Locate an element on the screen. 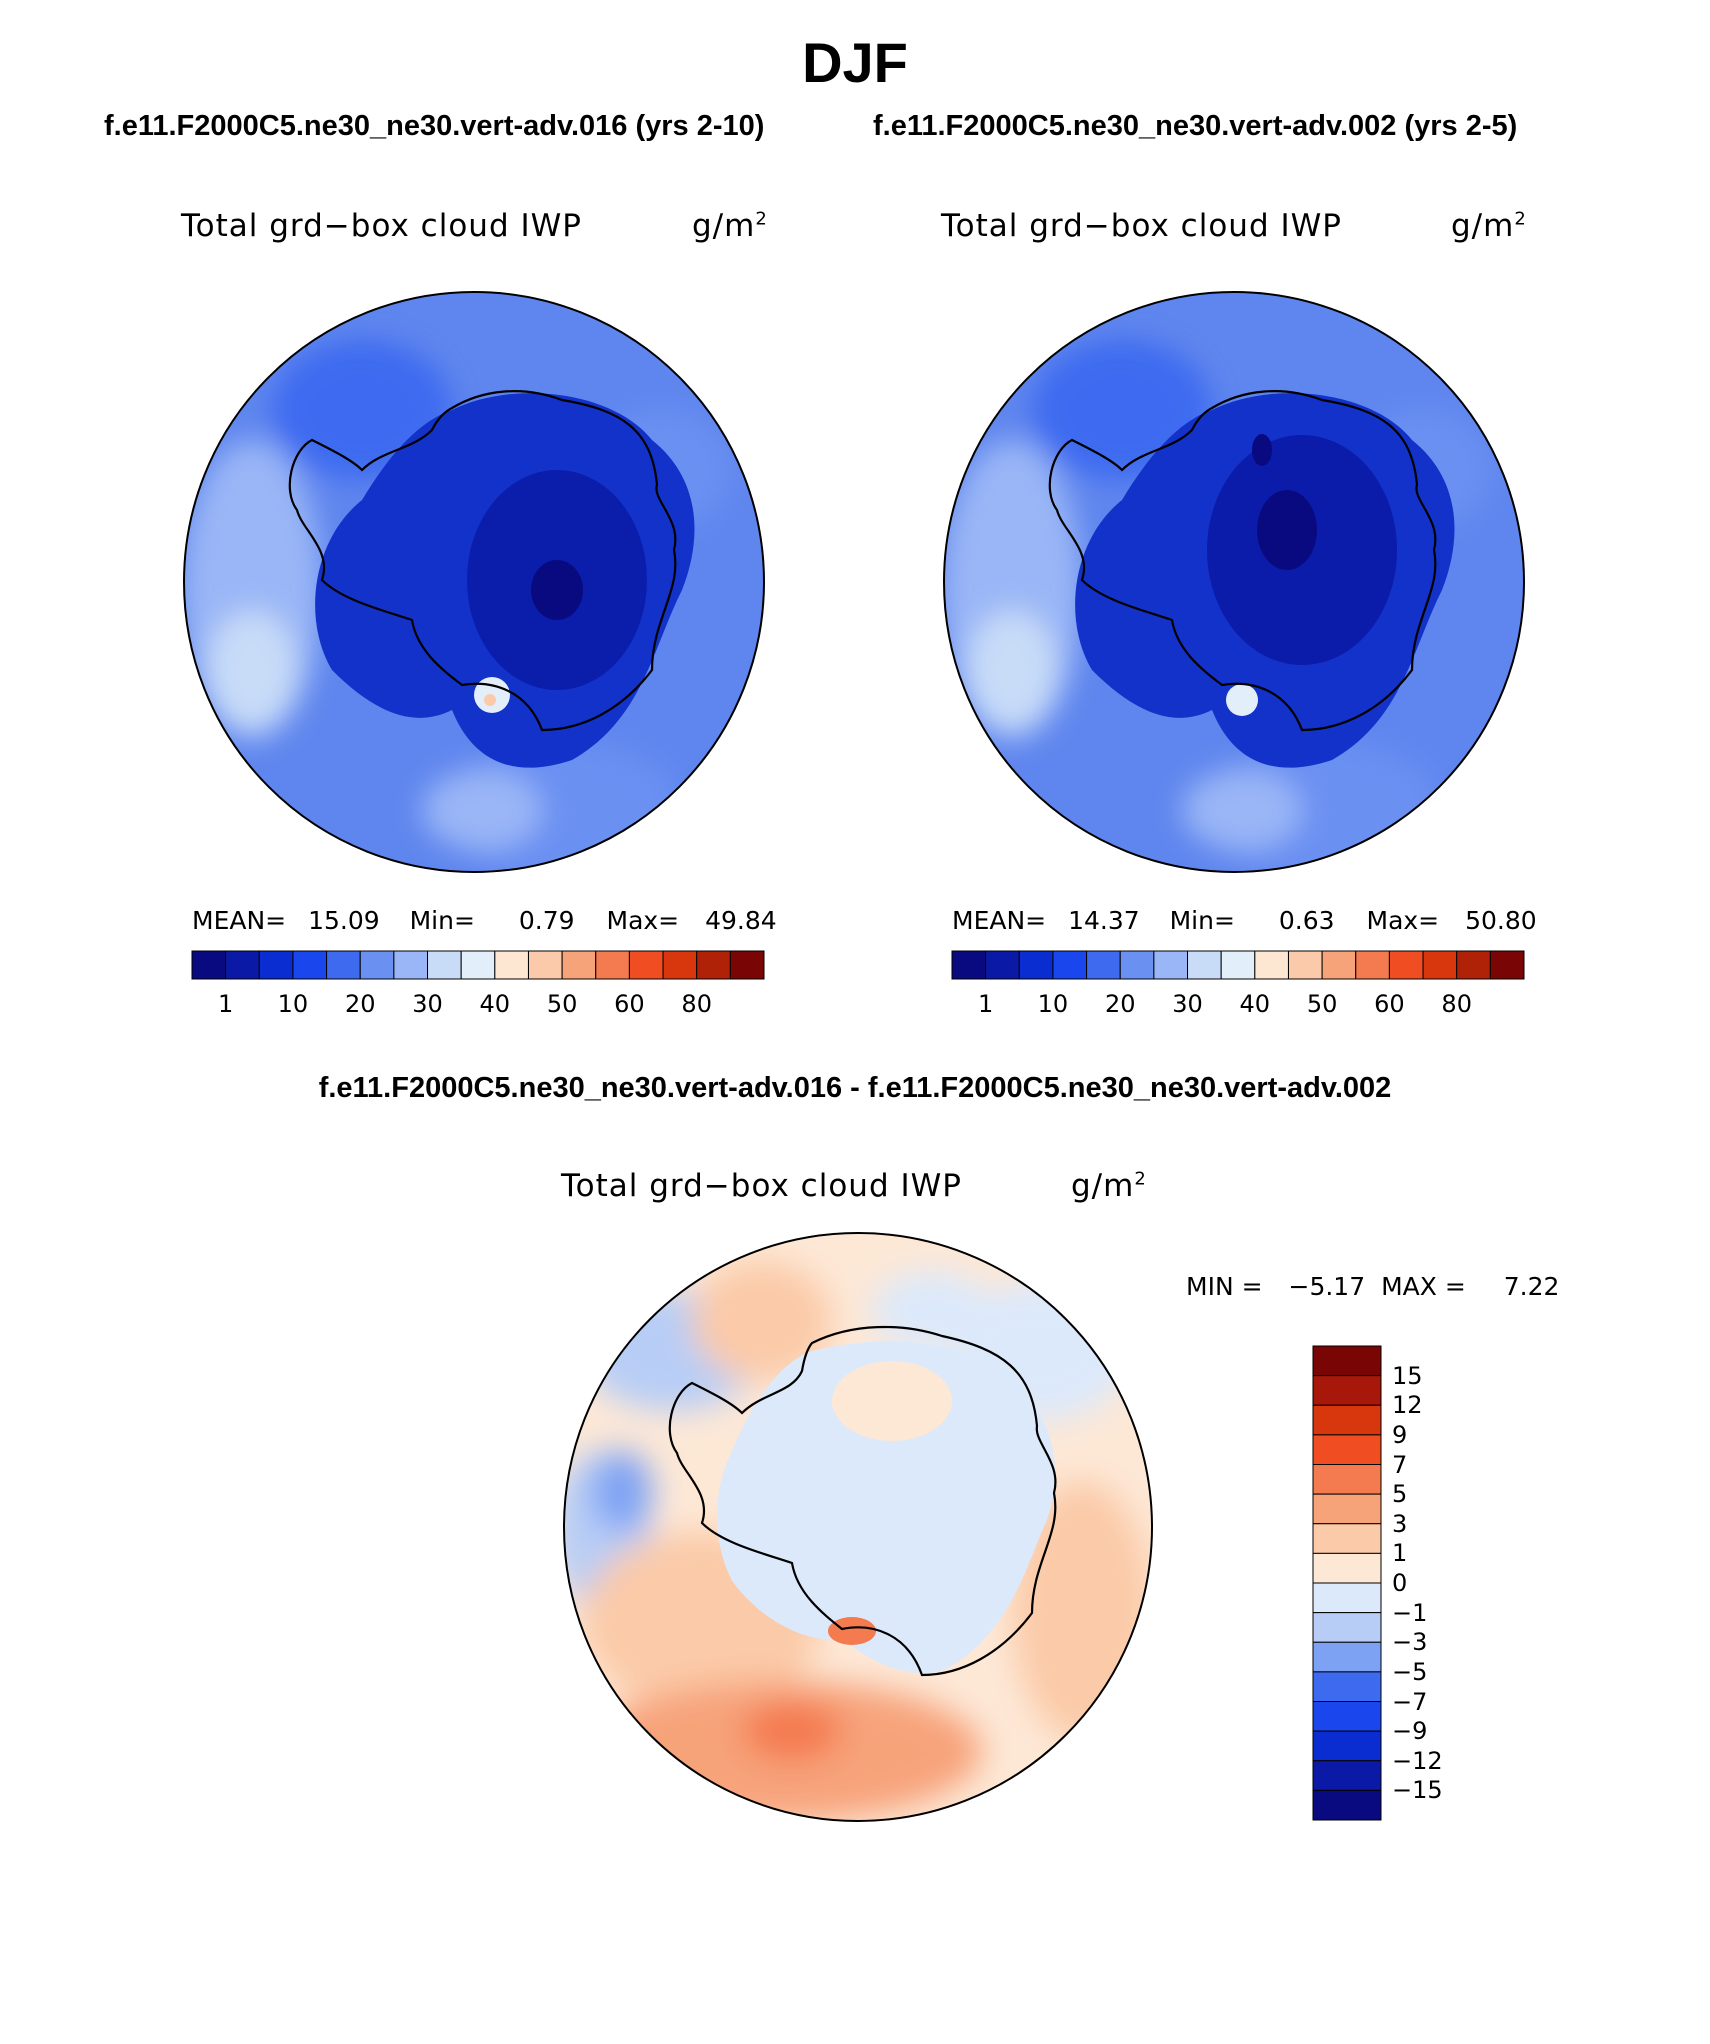  right-colorbar-ticks: 1 10 20 30 40 50 60 80 is located at coordinates (1238, 1005).